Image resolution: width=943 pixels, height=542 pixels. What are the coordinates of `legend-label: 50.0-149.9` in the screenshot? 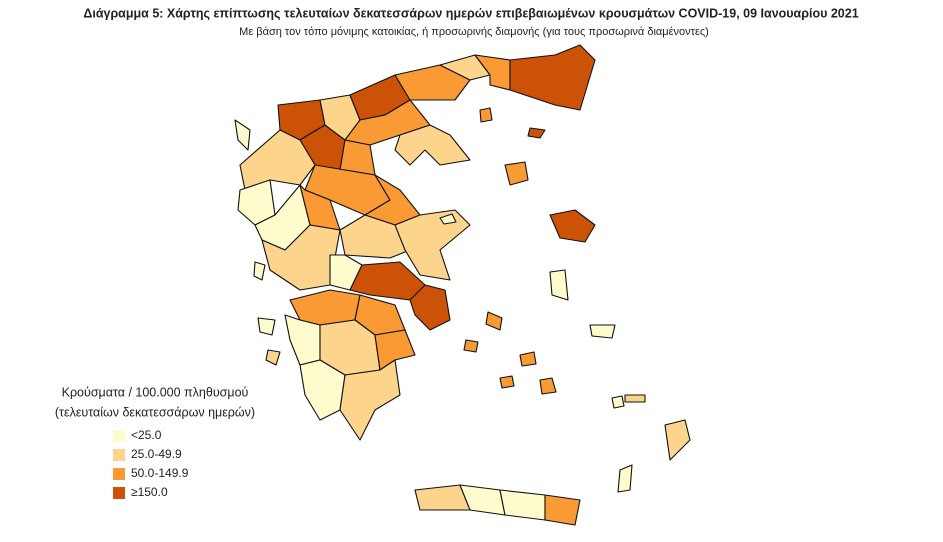 It's located at (160, 473).